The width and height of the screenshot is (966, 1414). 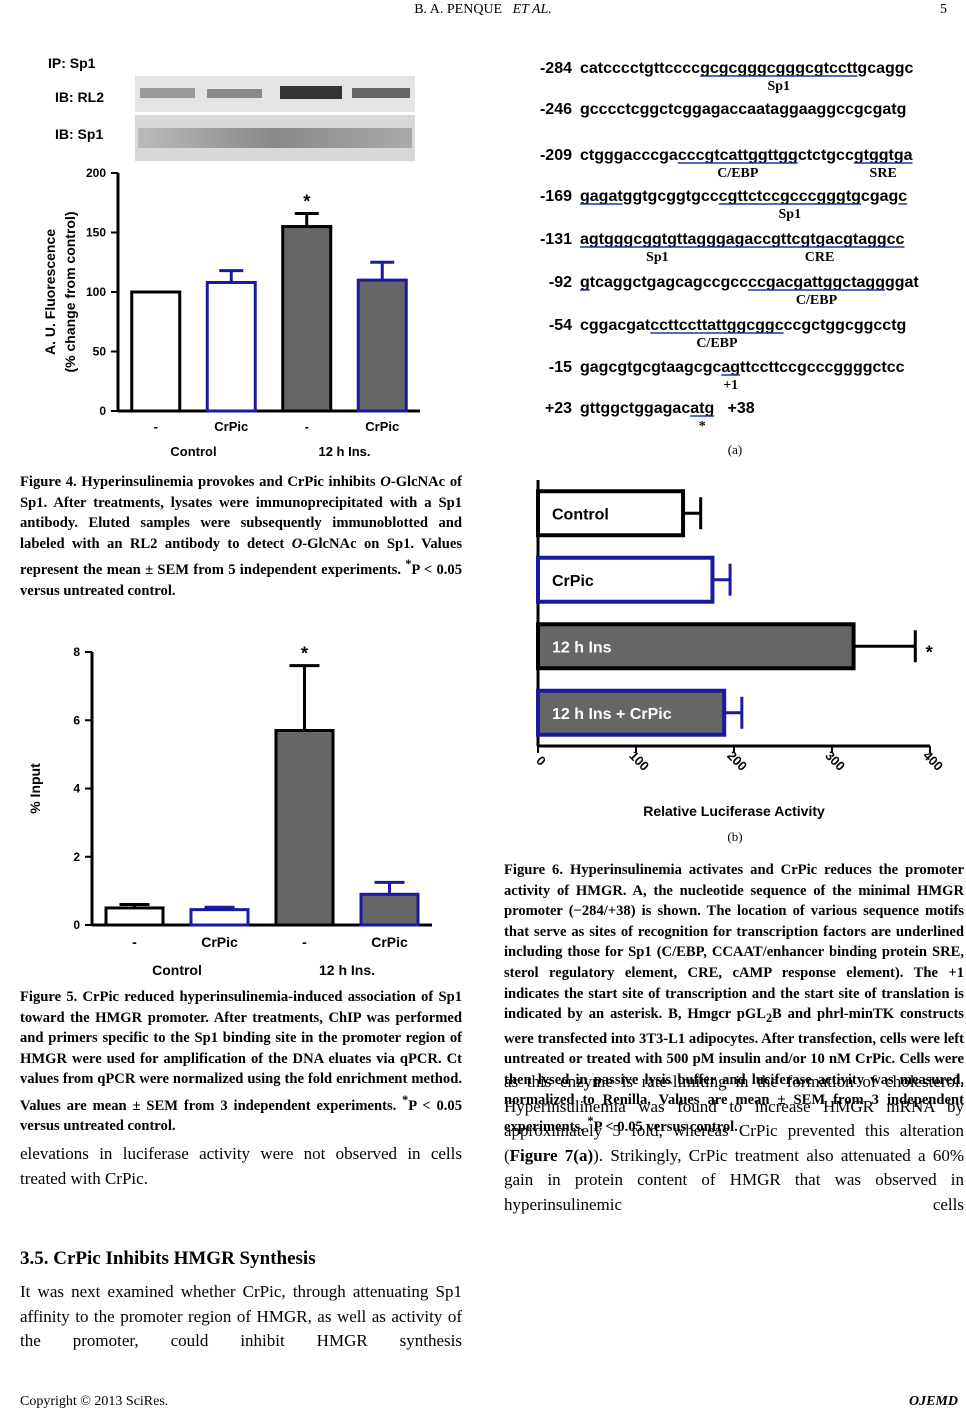 What do you see at coordinates (885, 68) in the screenshot?
I see `sequence-segment: gcaggc` at bounding box center [885, 68].